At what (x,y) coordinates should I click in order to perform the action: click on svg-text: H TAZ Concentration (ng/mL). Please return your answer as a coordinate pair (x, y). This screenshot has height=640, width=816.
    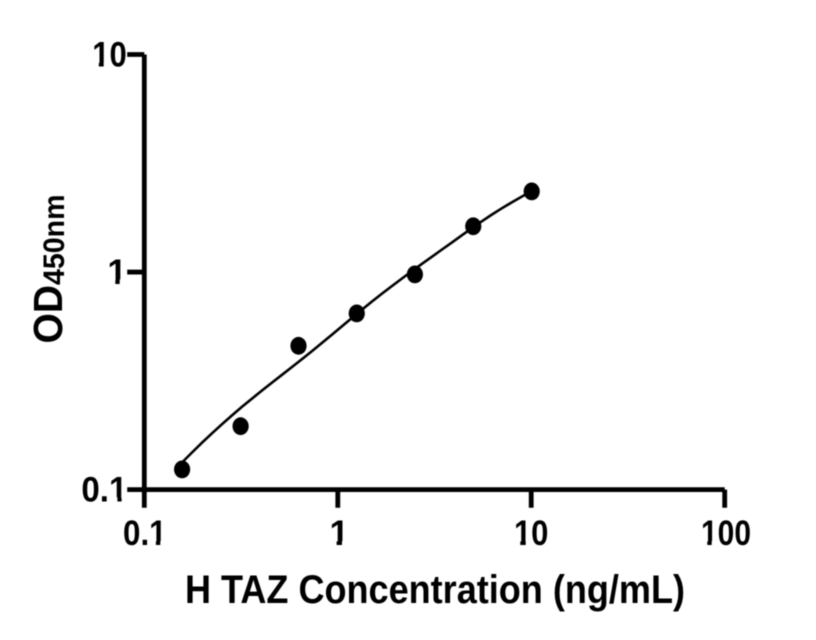
    Looking at the image, I should click on (435, 590).